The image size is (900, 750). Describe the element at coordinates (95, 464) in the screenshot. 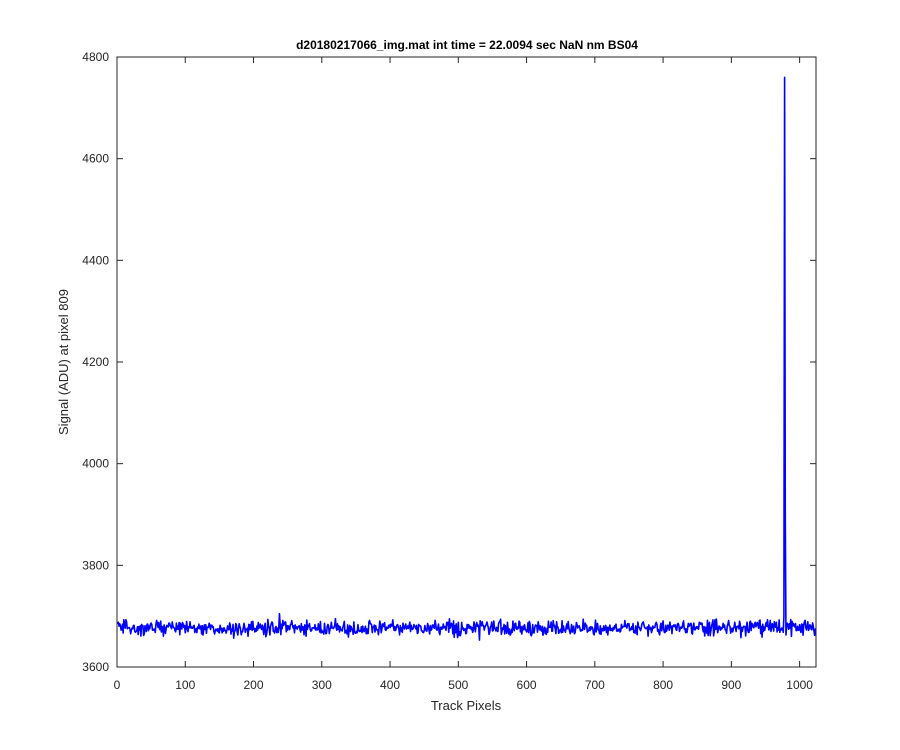

I see `y-tick-label: 4000` at that location.